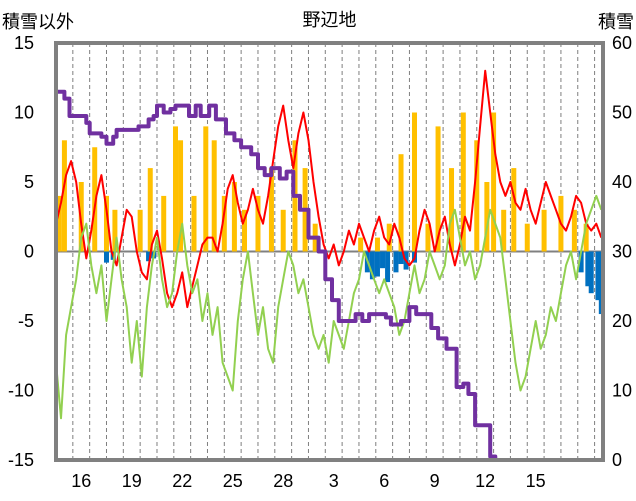 This screenshot has height=501, width=636. What do you see at coordinates (26, 321) in the screenshot?
I see `y-left-tick-label: -5` at bounding box center [26, 321].